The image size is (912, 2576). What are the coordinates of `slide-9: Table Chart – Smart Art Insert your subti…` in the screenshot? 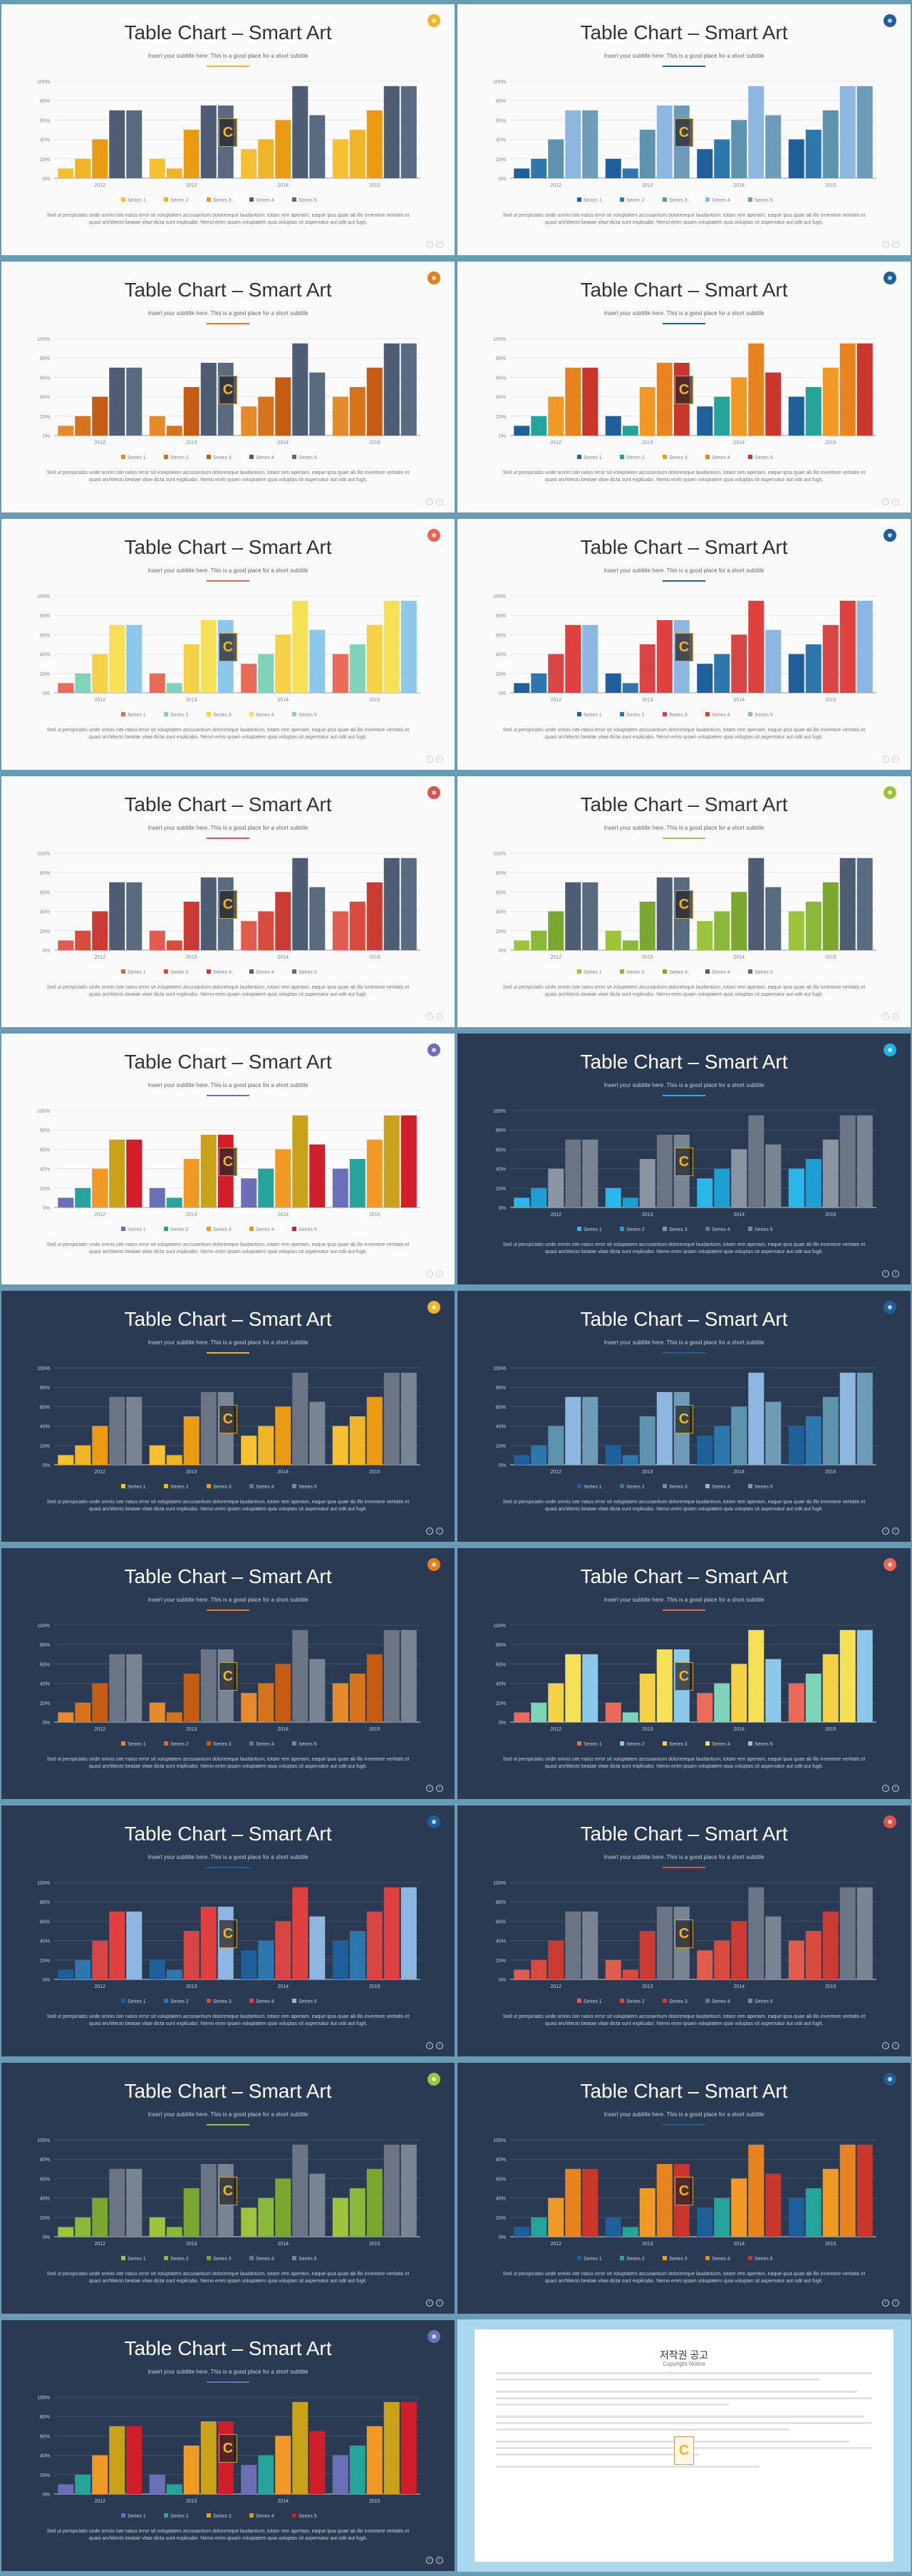 It's located at (228, 1159).